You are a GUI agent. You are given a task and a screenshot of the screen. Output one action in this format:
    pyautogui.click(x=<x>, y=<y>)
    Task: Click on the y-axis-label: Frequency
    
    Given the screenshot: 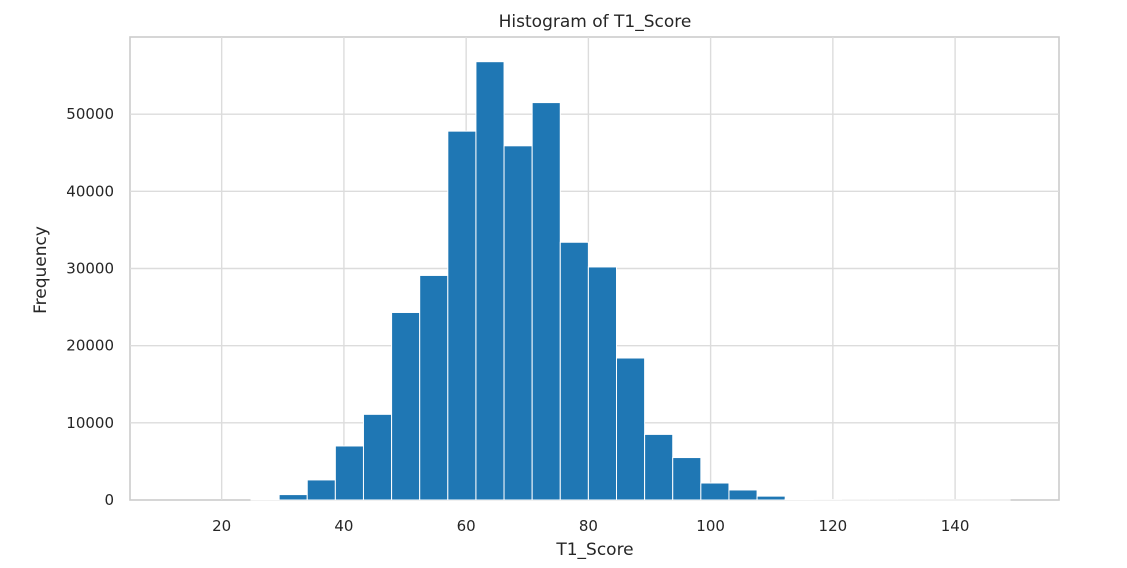 What is the action you would take?
    pyautogui.click(x=41, y=270)
    